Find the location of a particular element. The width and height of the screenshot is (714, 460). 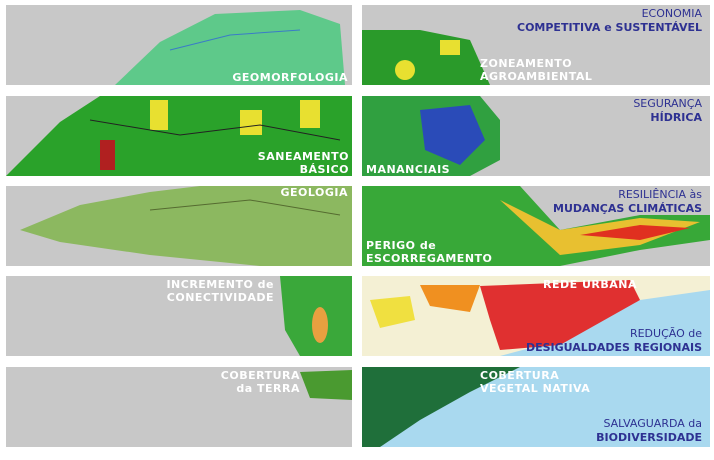

map-label: VEGETAL NATIVA is located at coordinates (535, 388).